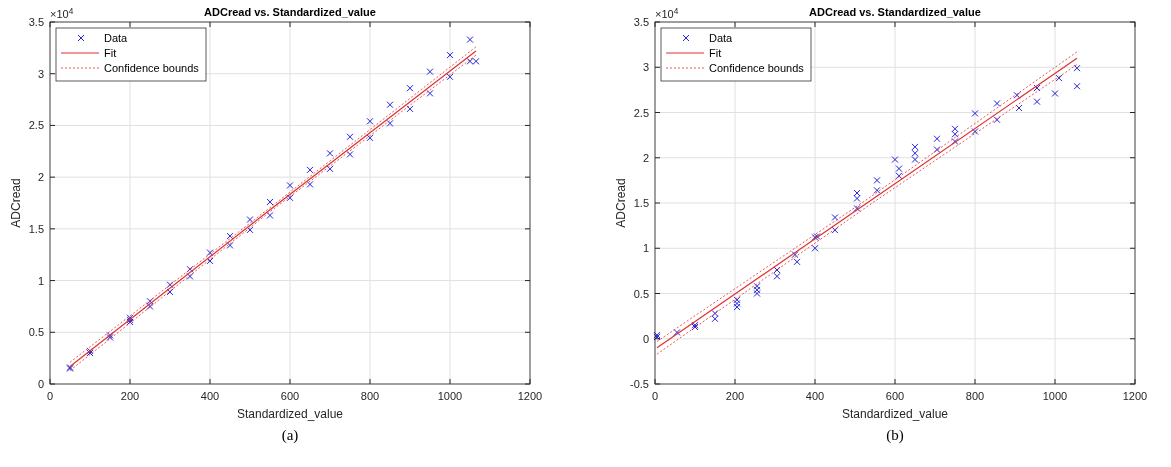 This screenshot has height=467, width=1171. What do you see at coordinates (639, 384) in the screenshot?
I see `y-tick-label: -0.5` at bounding box center [639, 384].